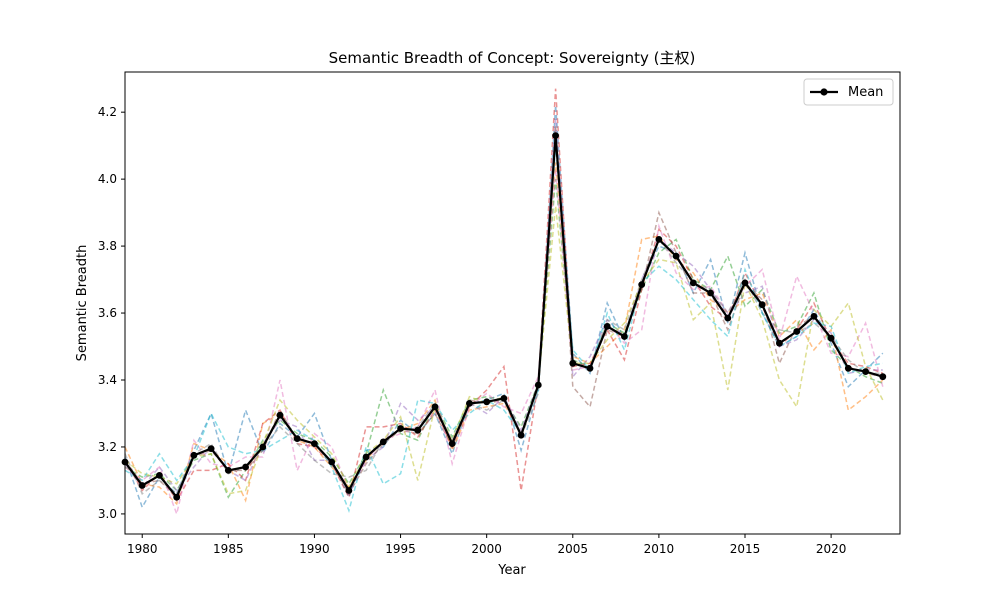 This screenshot has width=1000, height=600. Describe the element at coordinates (824, 92) in the screenshot. I see `legend-mean-marker` at that location.